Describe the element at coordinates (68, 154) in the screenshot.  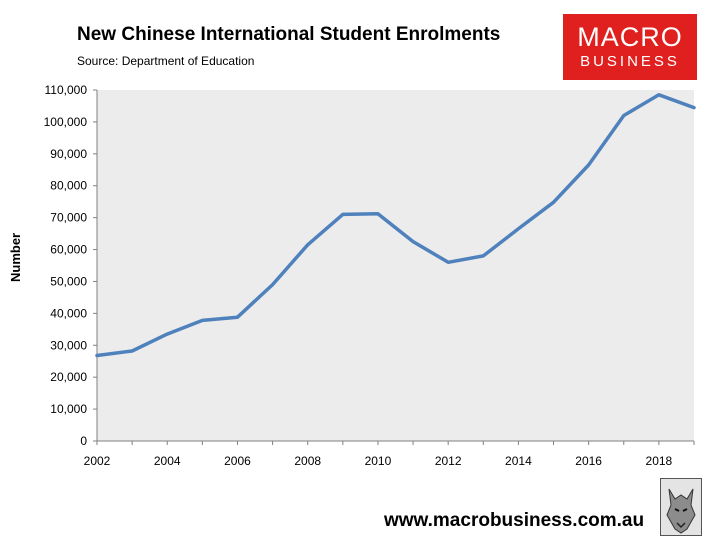
I see `y-tick-label: 90,000` at that location.